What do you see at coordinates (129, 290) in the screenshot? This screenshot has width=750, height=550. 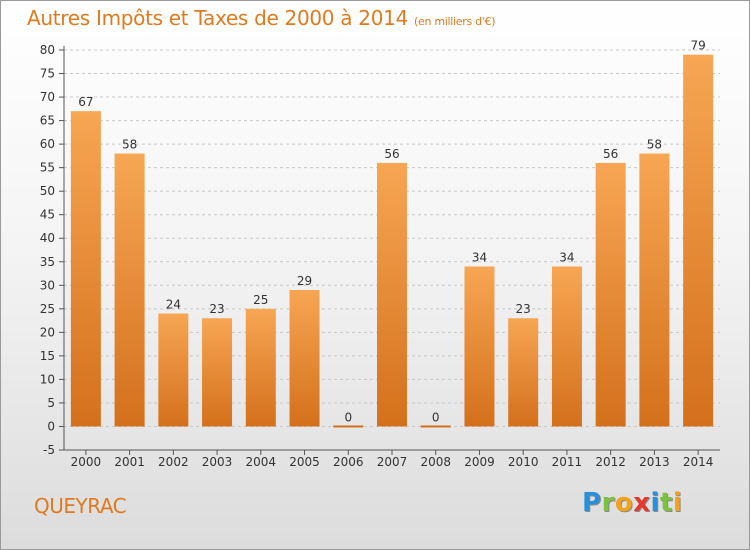 I see `bar-2001` at bounding box center [129, 290].